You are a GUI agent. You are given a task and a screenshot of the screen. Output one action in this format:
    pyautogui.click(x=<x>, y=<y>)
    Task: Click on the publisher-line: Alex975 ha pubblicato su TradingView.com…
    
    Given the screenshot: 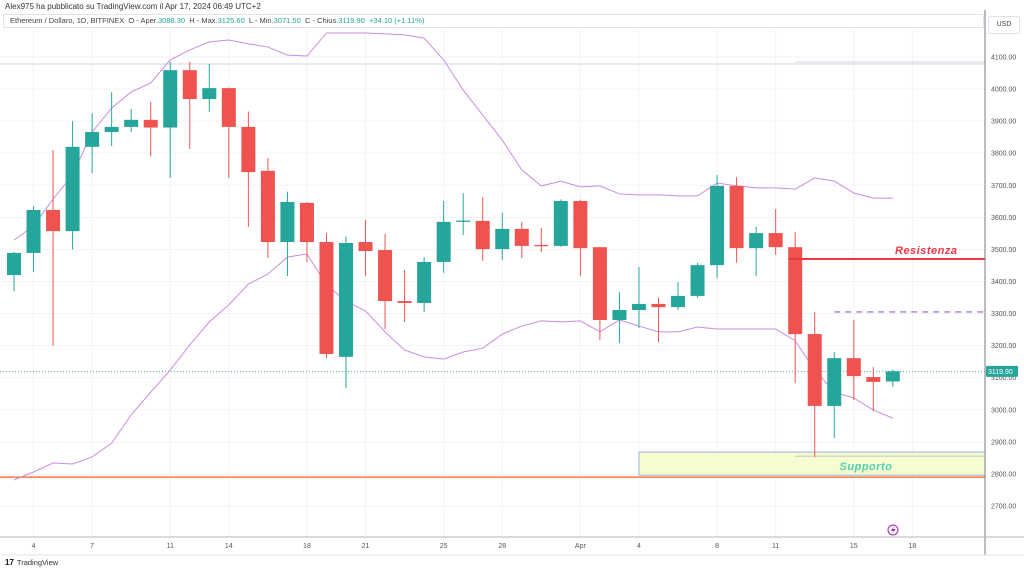 What is the action you would take?
    pyautogui.click(x=133, y=6)
    